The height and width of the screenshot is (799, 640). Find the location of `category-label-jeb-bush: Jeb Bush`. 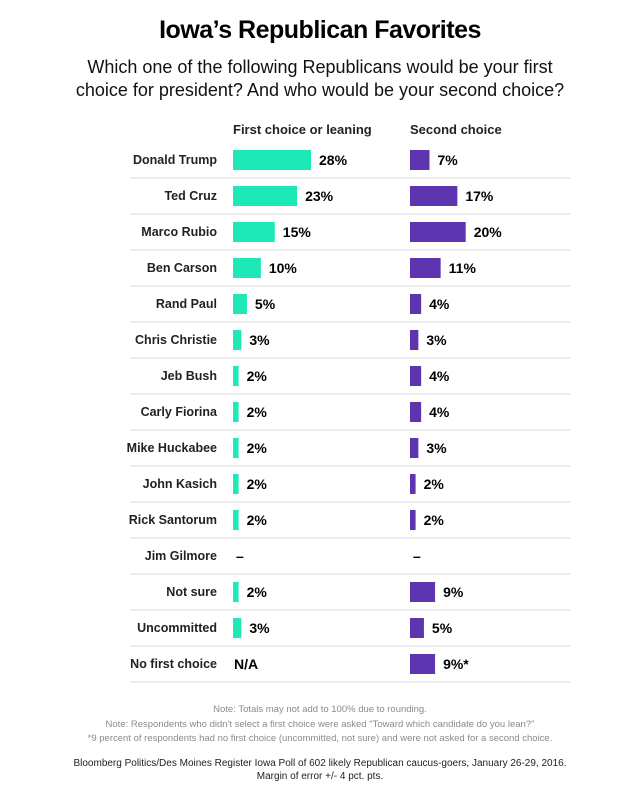

category-label-jeb-bush: Jeb Bush is located at coordinates (189, 376).